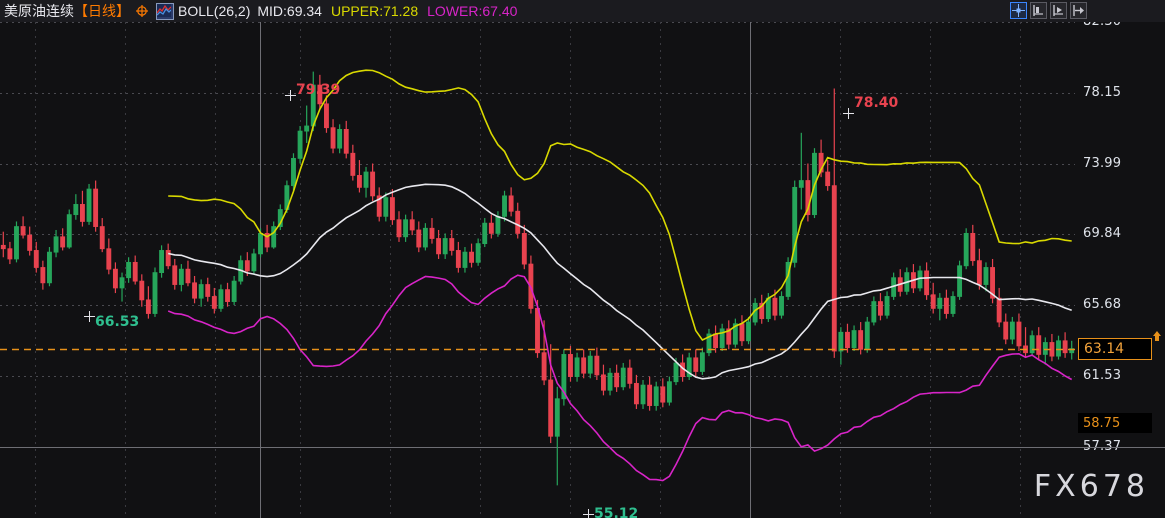 This screenshot has width=1165, height=518. I want to click on high-marker-78-40-crosshair, so click(848, 113).